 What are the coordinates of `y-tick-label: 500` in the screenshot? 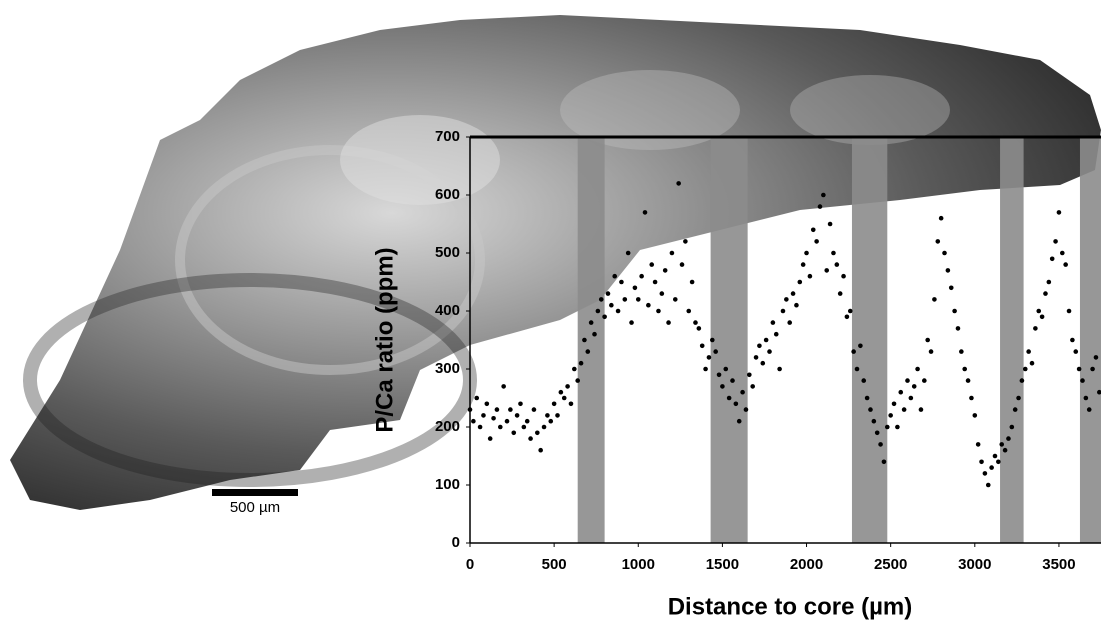 It's located at (447, 252).